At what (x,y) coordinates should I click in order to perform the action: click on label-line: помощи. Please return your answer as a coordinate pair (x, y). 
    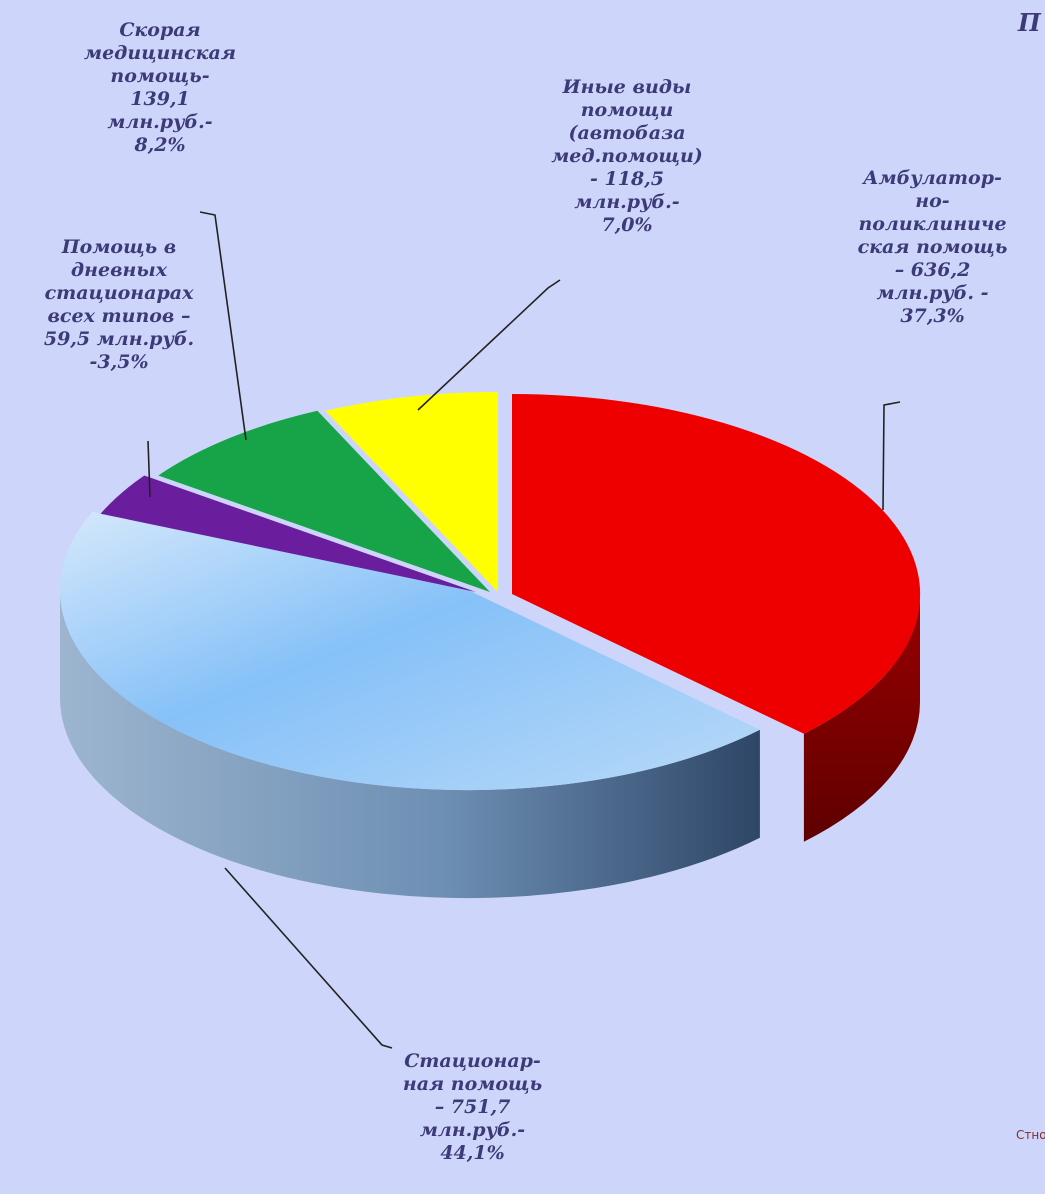
    Looking at the image, I should click on (627, 110).